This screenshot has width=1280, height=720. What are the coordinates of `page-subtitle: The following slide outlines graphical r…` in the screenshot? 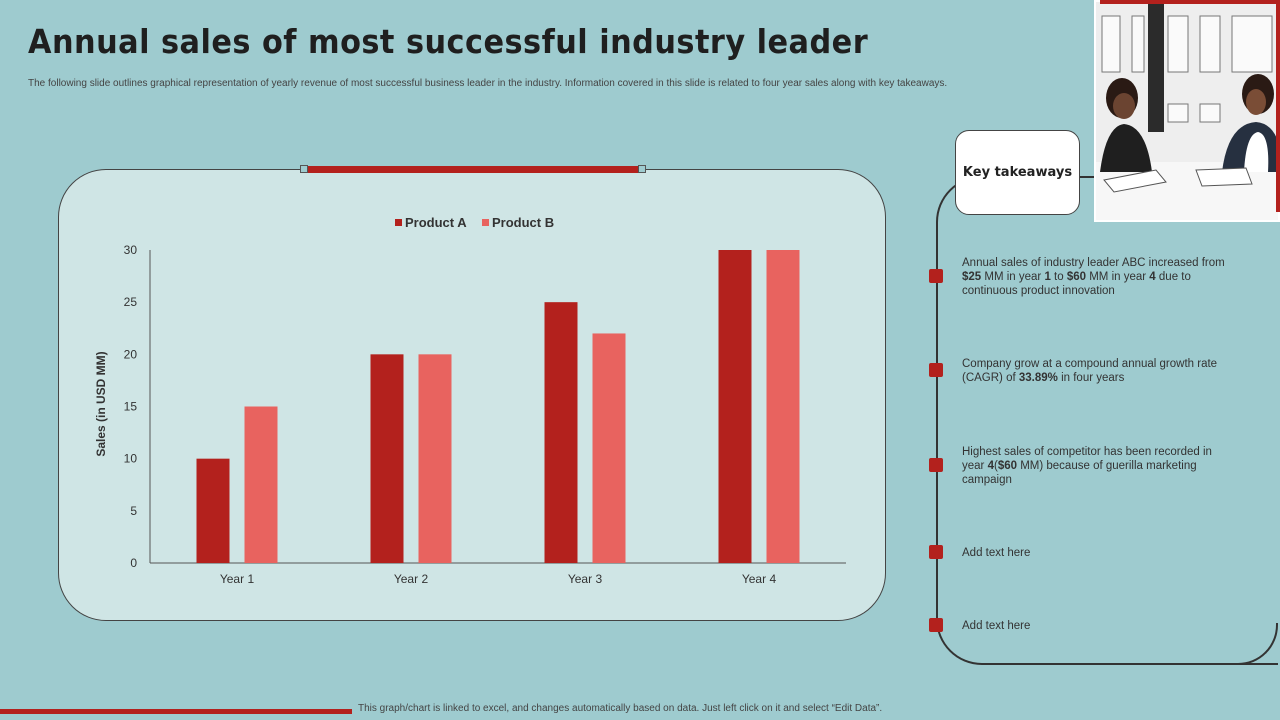 It's located at (488, 83).